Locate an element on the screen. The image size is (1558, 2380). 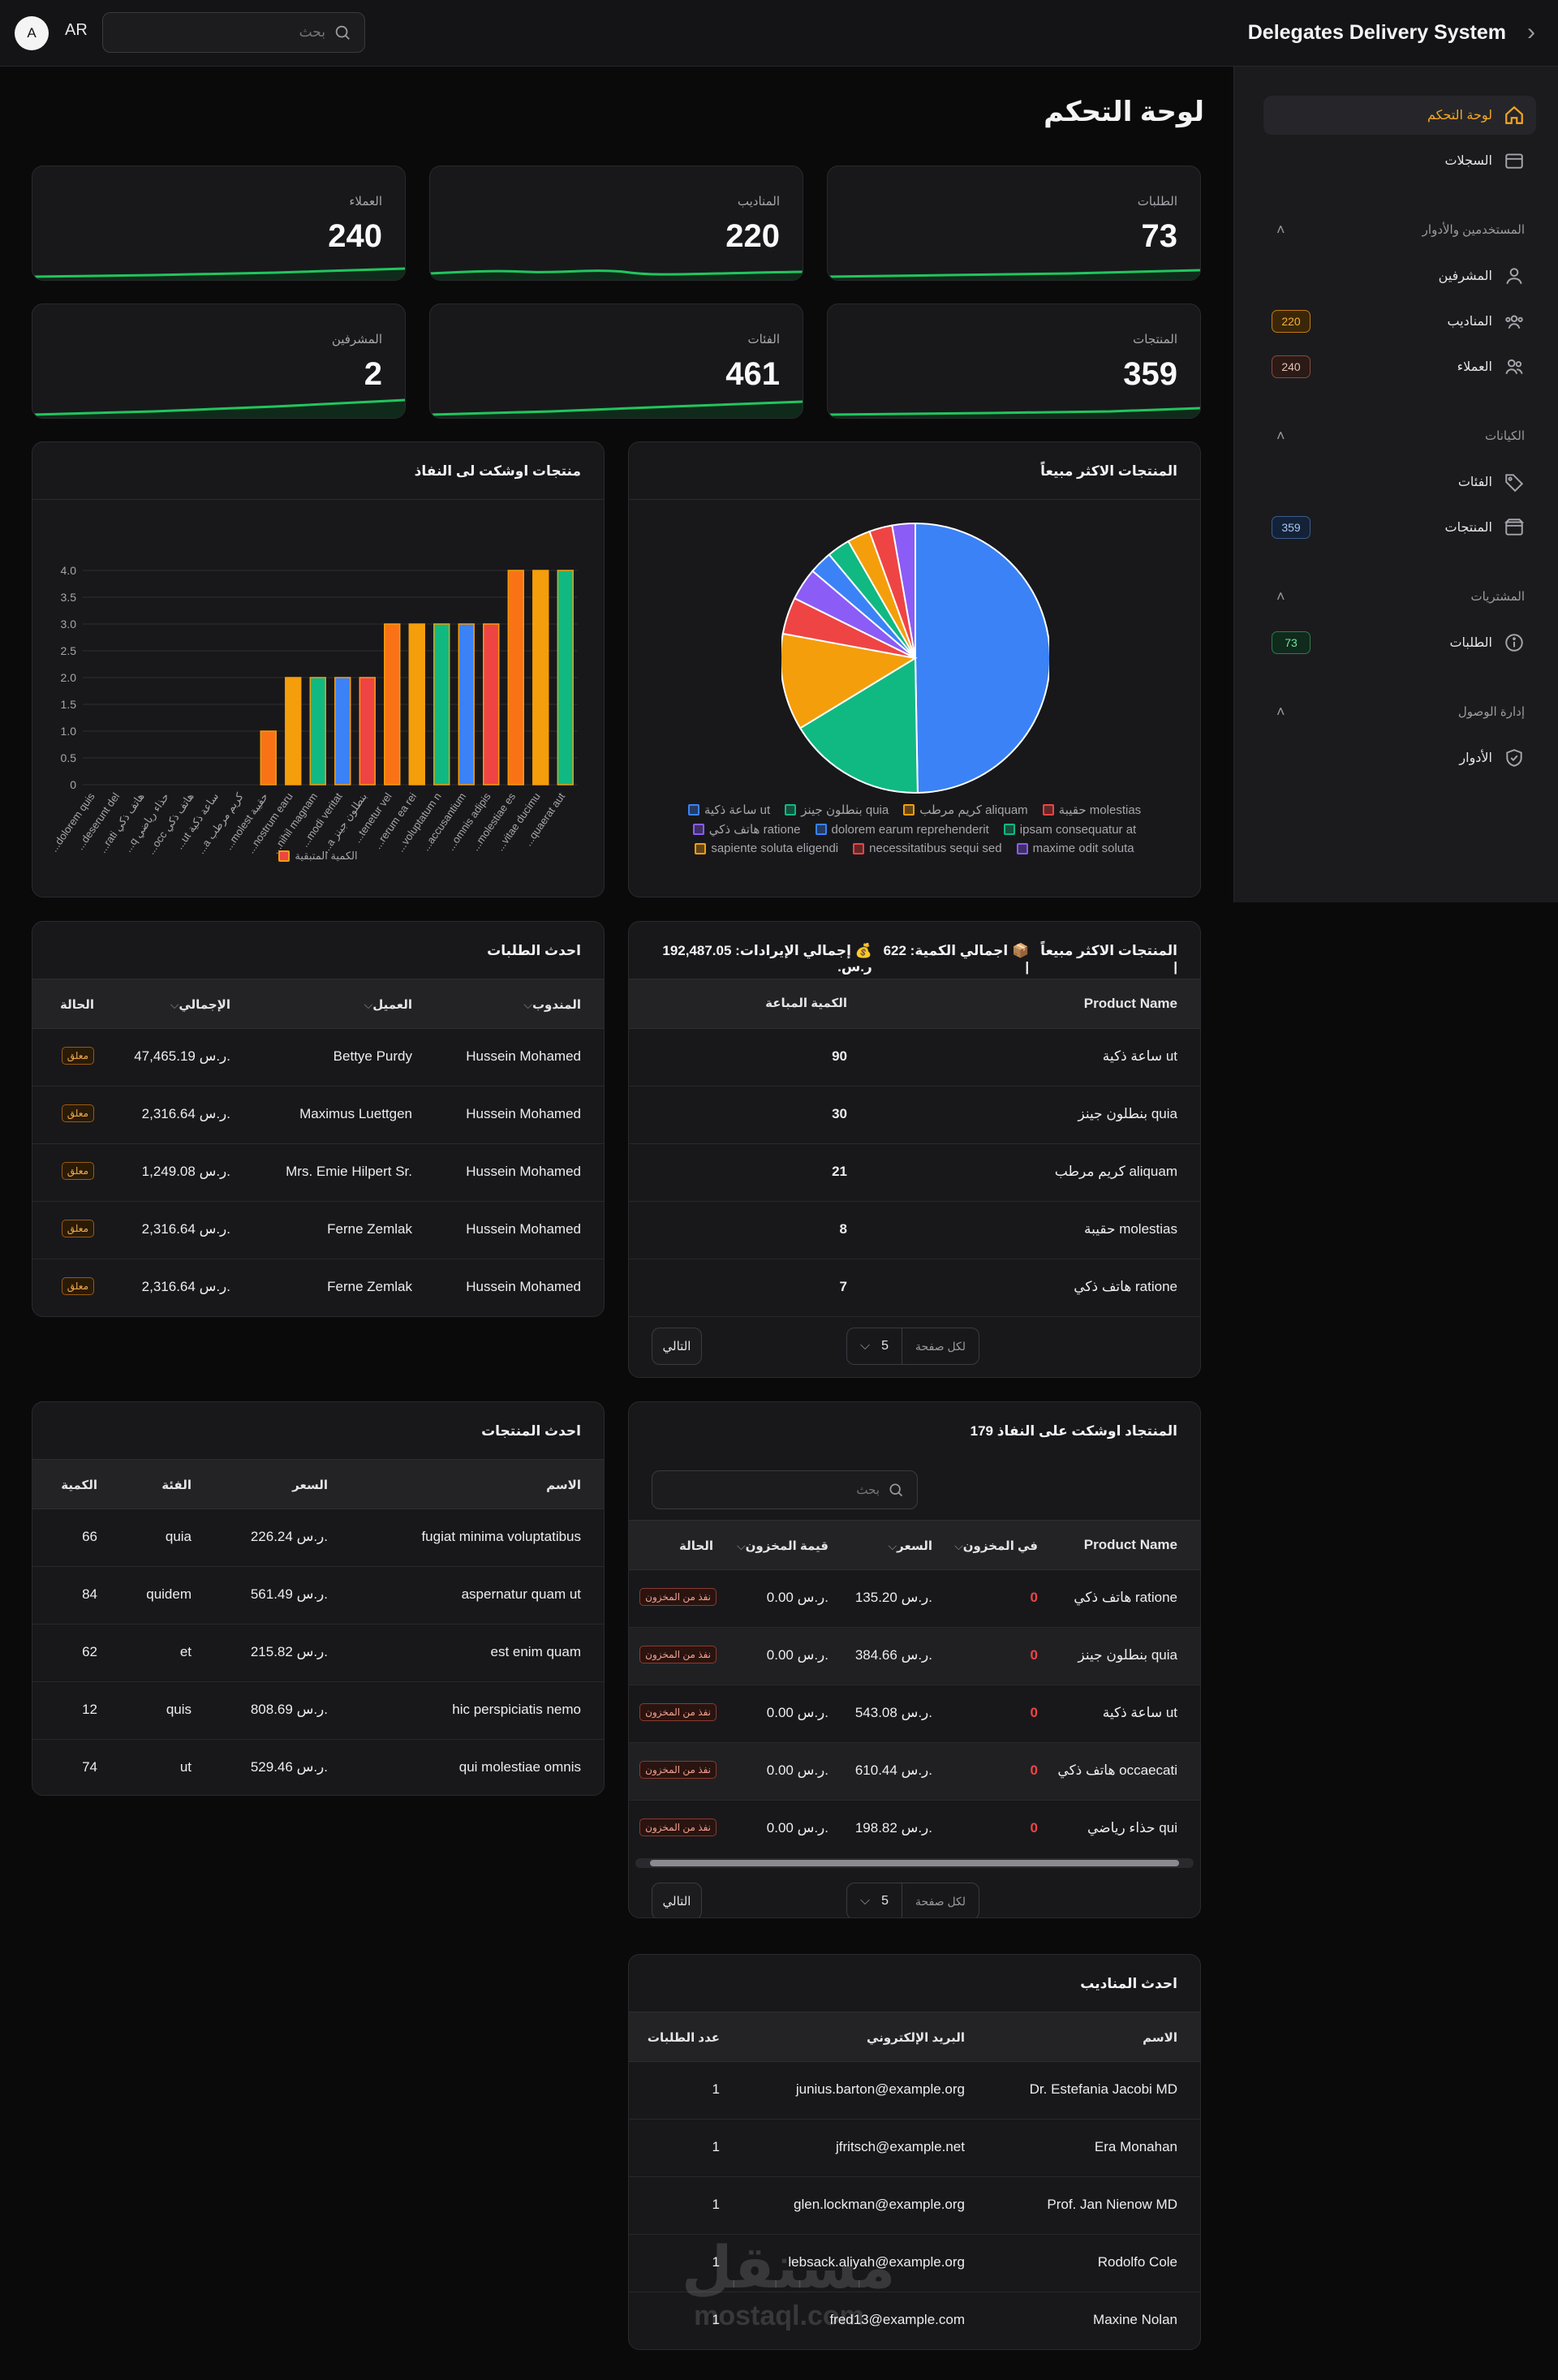
table-row: بنطلون جينز quia 30 is located at coordinates (915, 1115).